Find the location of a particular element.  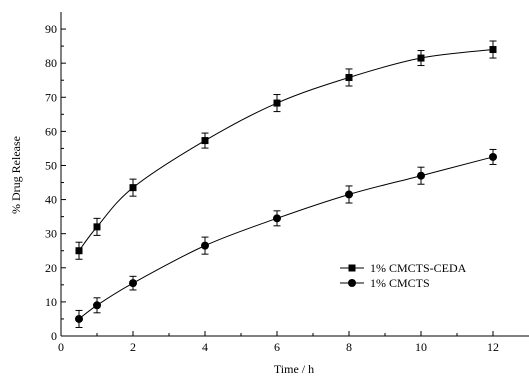

y-tick-label: 70 is located at coordinates (51, 97).